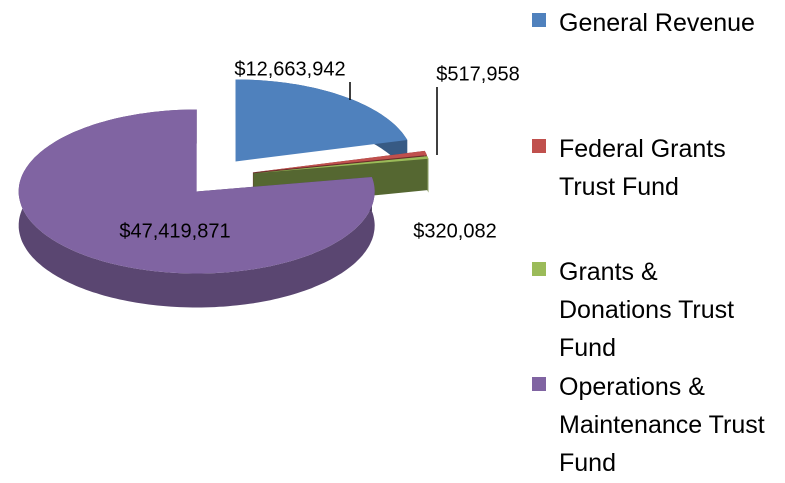 Image resolution: width=785 pixels, height=483 pixels. What do you see at coordinates (289, 69) in the screenshot?
I see `data-label: $12,663,942` at bounding box center [289, 69].